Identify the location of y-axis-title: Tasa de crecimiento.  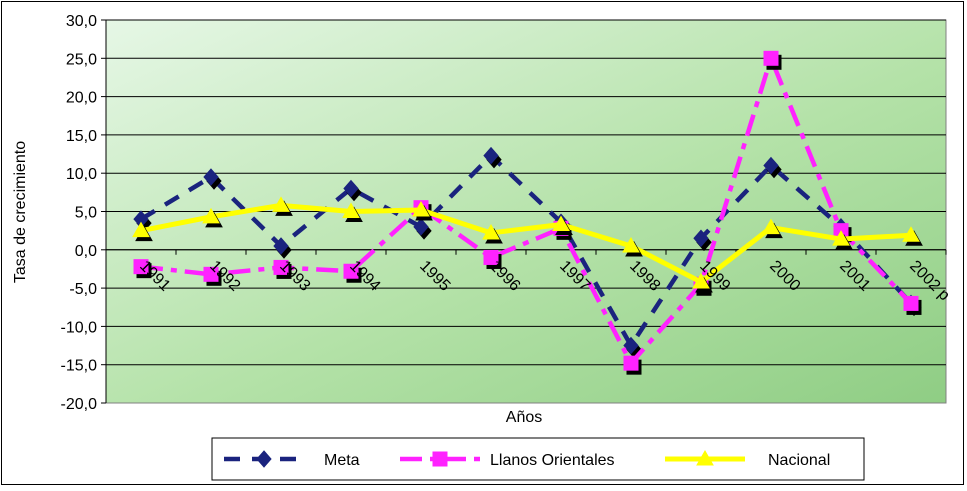
(20, 212).